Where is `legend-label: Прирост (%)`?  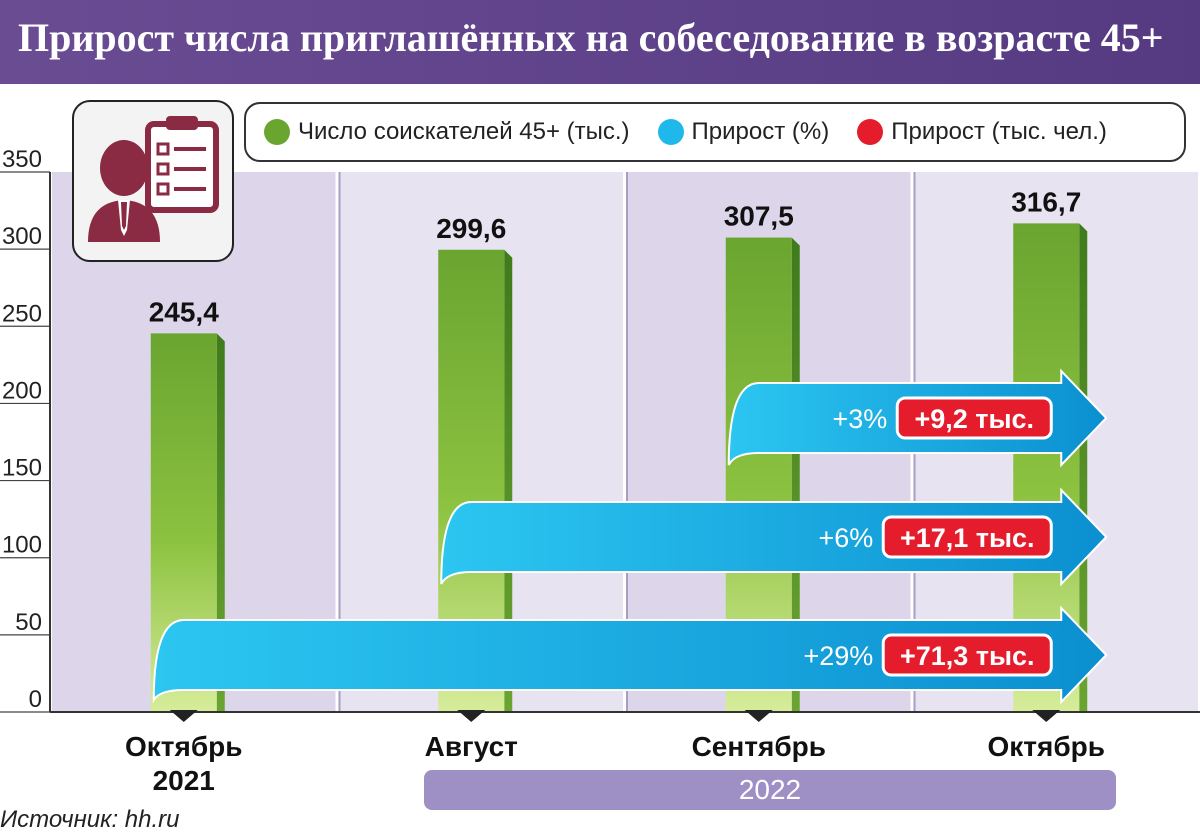 legend-label: Прирост (%) is located at coordinates (760, 131).